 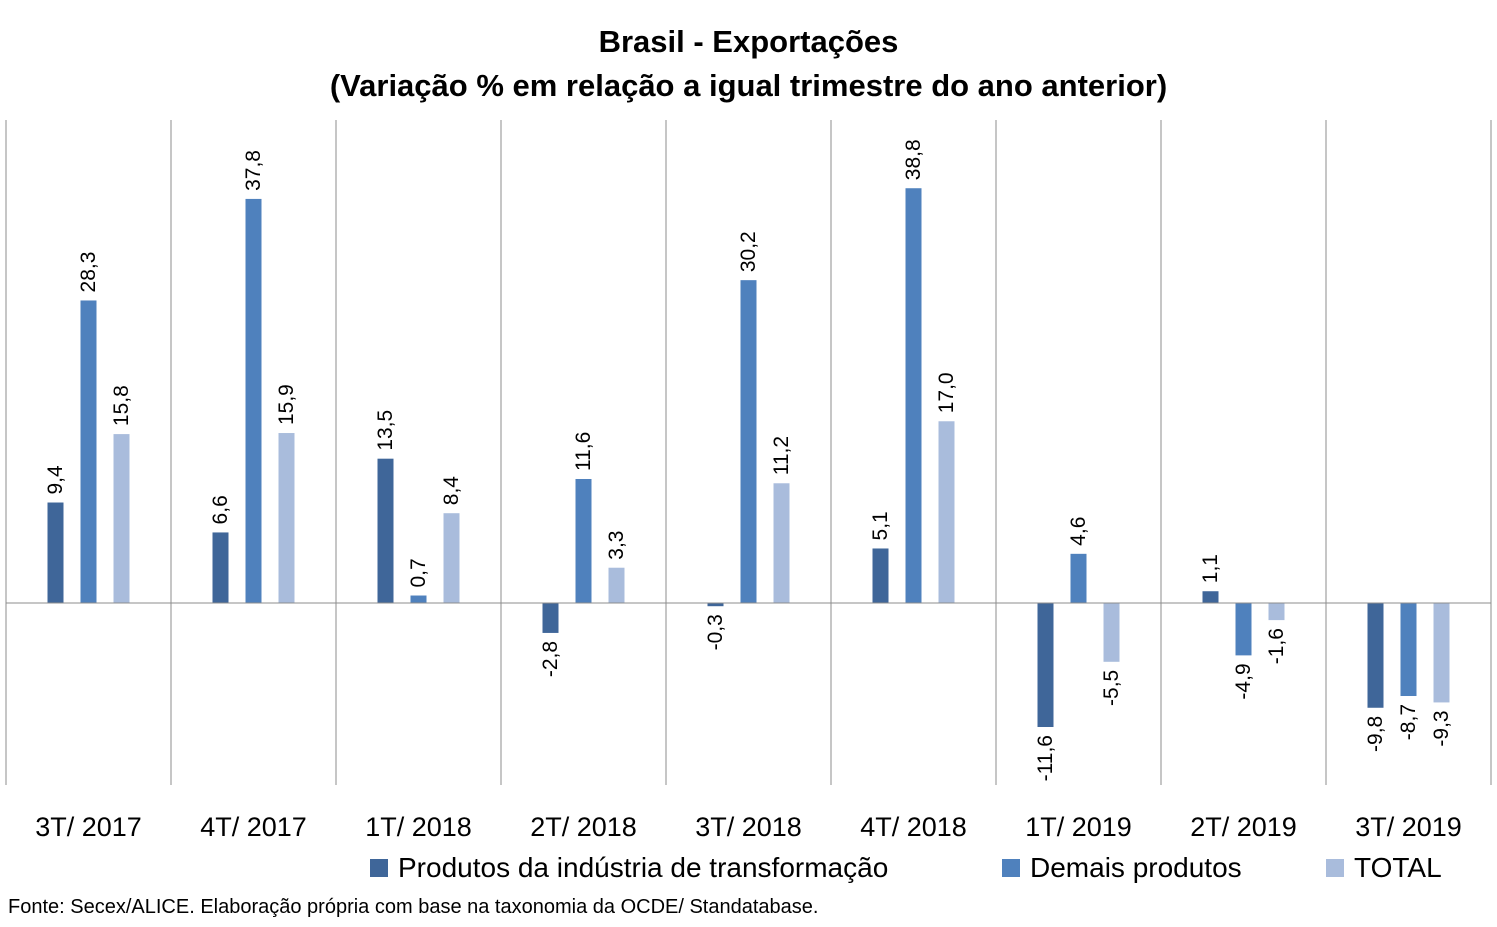 What do you see at coordinates (643, 867) in the screenshot?
I see `legend-label-produtos: Produtos da indústria de transformação` at bounding box center [643, 867].